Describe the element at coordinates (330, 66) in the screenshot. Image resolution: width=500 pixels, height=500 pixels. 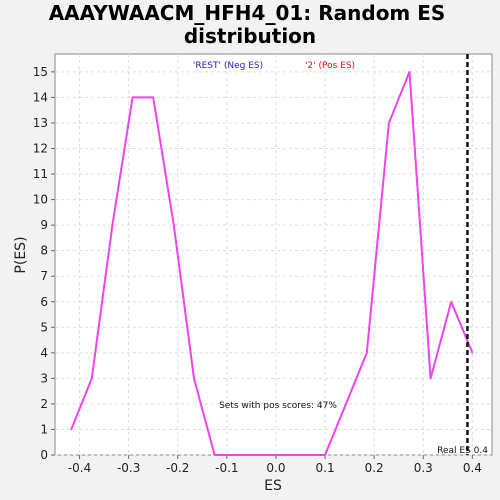
I see `legend-pos-label: '2' (Pos ES)` at that location.